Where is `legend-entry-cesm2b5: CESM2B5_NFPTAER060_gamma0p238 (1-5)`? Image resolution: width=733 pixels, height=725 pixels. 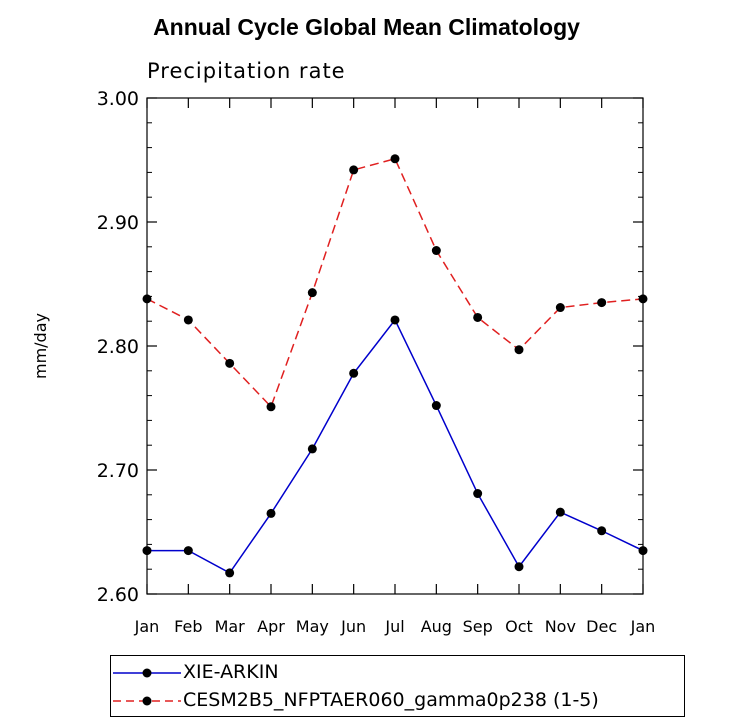
legend-entry-cesm2b5: CESM2B5_NFPTAER060_gamma0p238 (1-5) is located at coordinates (398, 701).